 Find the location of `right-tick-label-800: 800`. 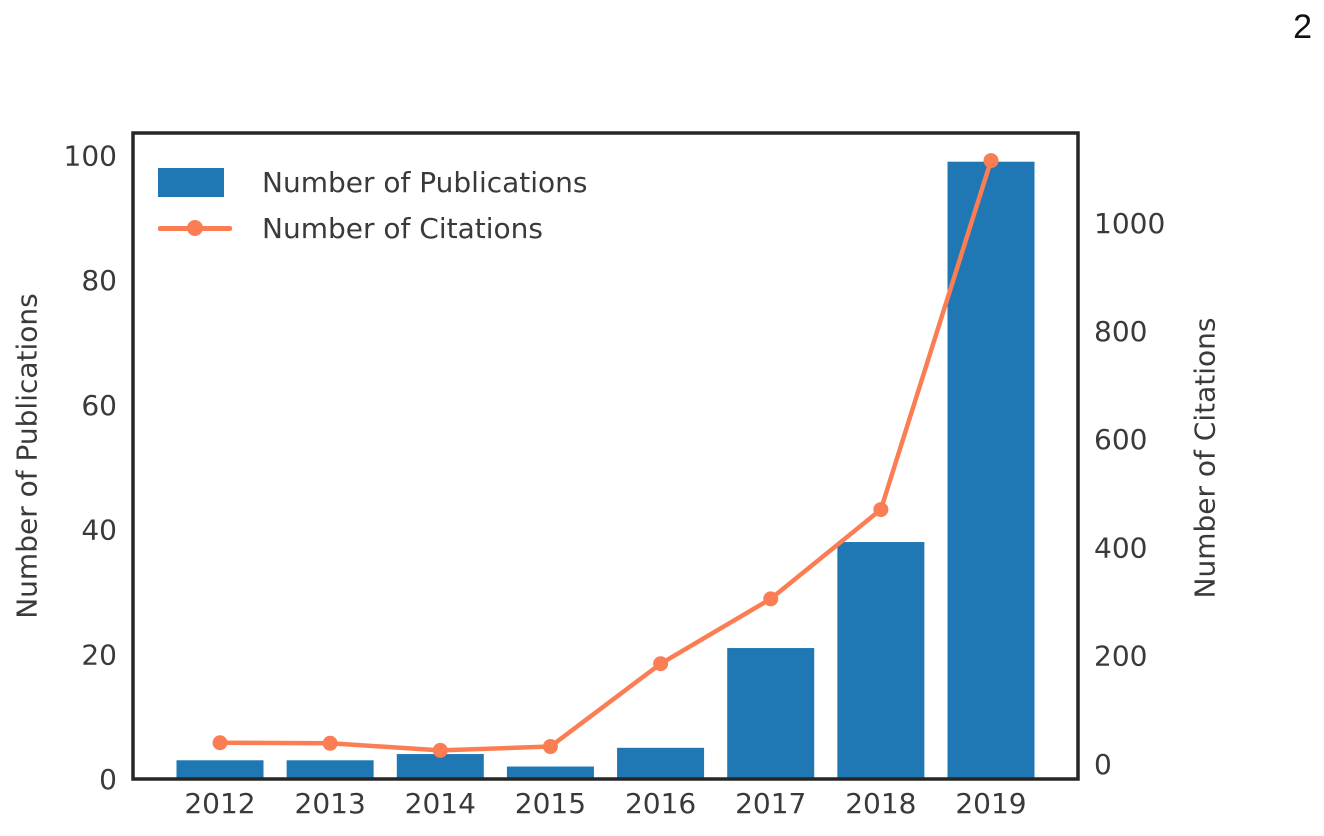

right-tick-label-800: 800 is located at coordinates (1120, 331).